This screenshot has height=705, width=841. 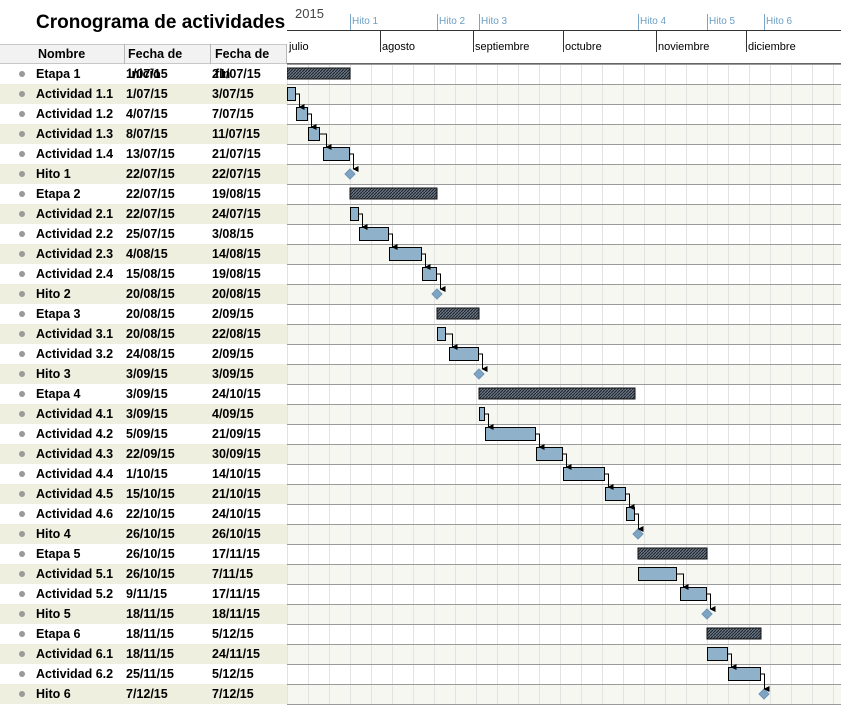 I want to click on table-row: Actividad 1.2 4/07/15 7/07/15, so click(x=143, y=114).